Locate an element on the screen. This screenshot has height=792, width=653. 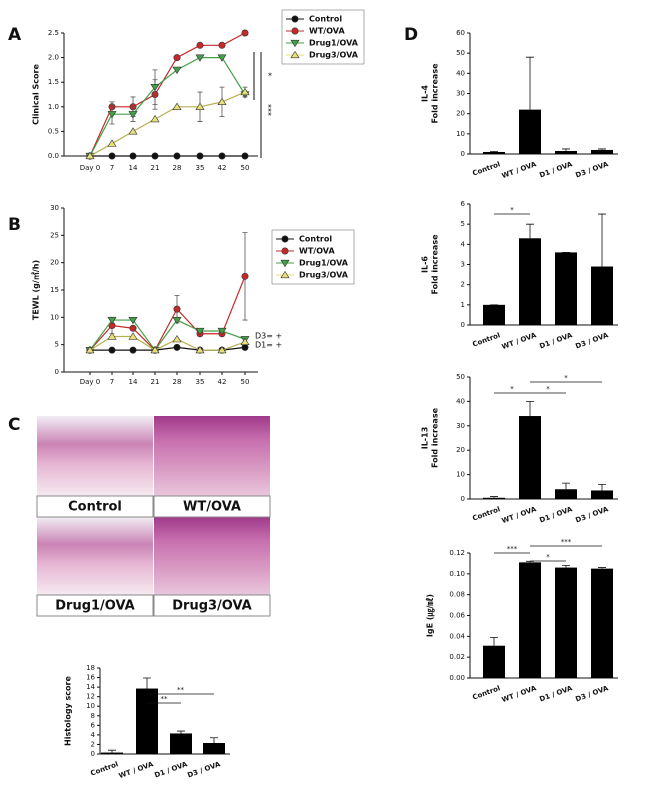
x-tick-label: 21 is located at coordinates (155, 168).